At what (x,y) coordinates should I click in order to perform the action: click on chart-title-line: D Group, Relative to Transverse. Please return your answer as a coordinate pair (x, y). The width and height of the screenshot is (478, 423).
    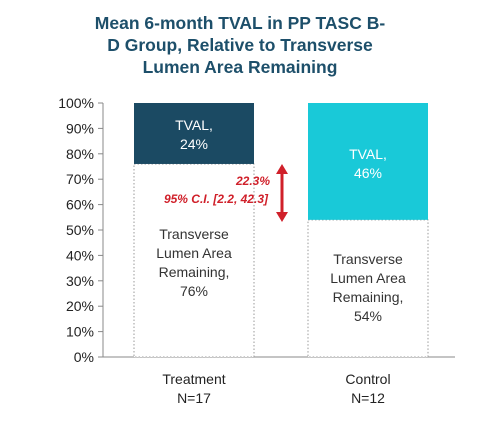
    Looking at the image, I should click on (240, 45).